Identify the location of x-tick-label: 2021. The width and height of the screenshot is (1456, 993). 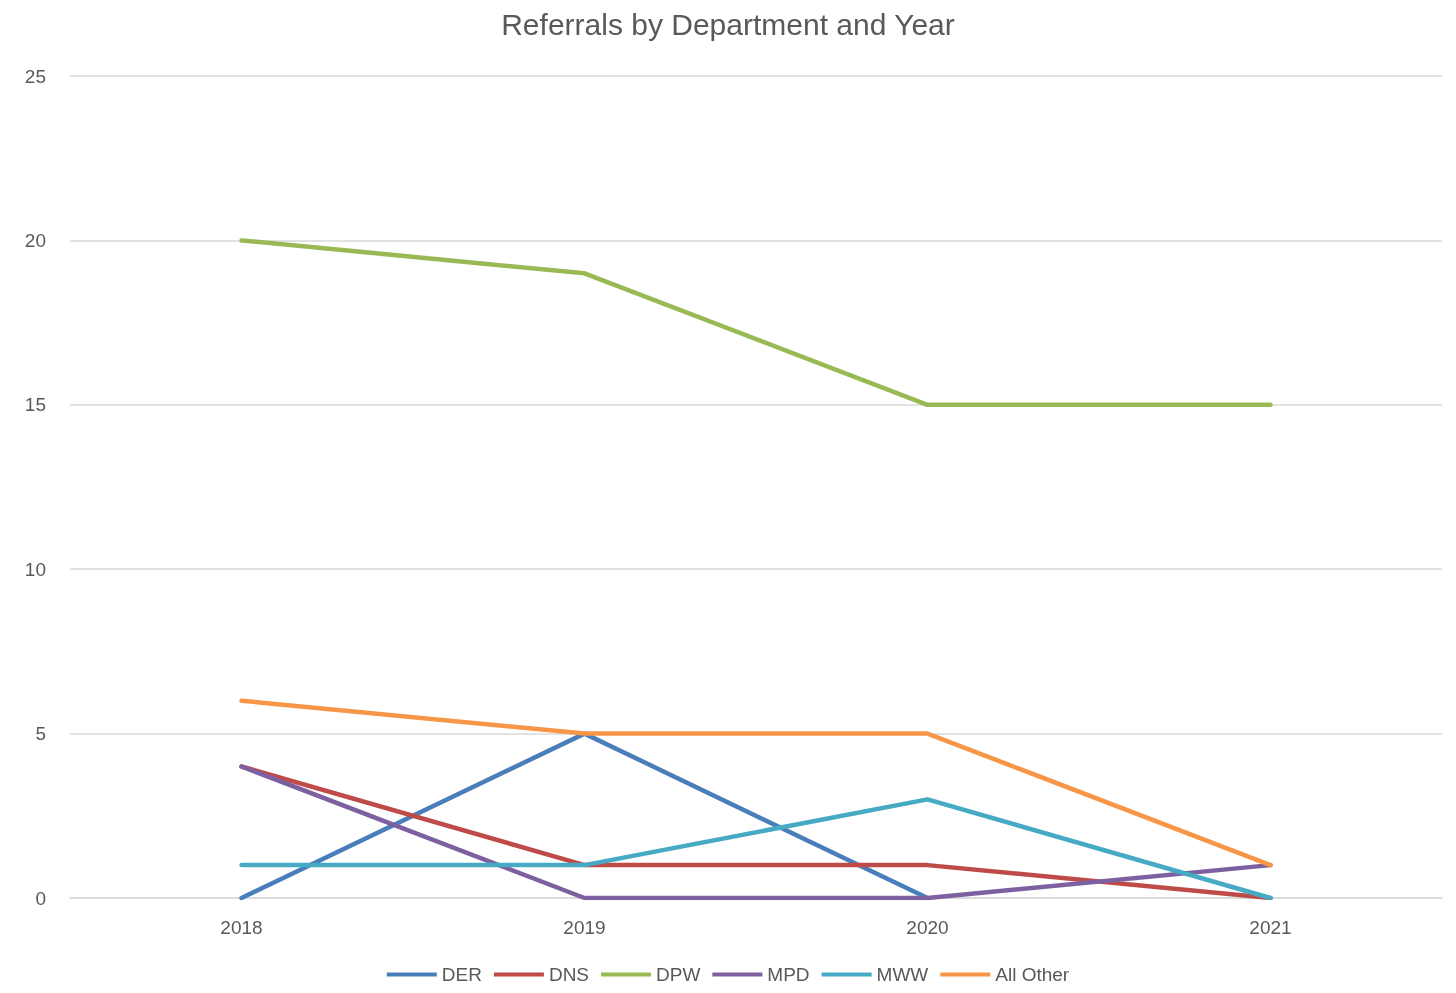
(1270, 927).